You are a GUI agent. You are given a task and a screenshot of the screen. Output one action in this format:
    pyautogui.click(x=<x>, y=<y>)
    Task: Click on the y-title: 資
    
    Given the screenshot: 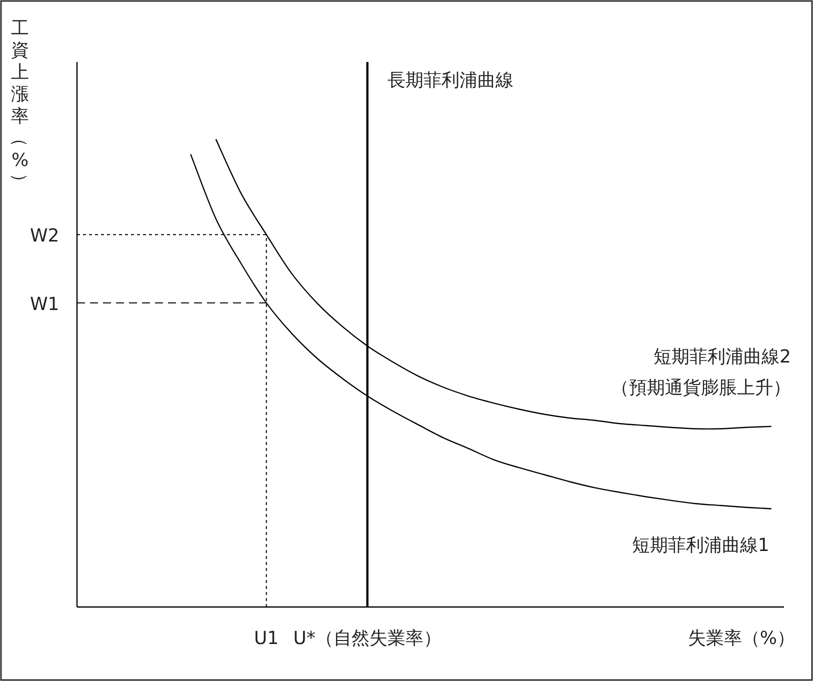 What is the action you would take?
    pyautogui.click(x=20, y=50)
    